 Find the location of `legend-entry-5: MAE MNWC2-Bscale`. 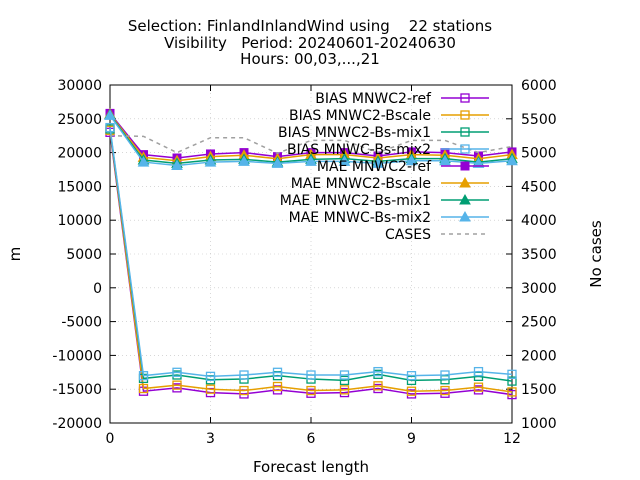

legend-entry-5: MAE MNWC2-Bscale is located at coordinates (390, 184).